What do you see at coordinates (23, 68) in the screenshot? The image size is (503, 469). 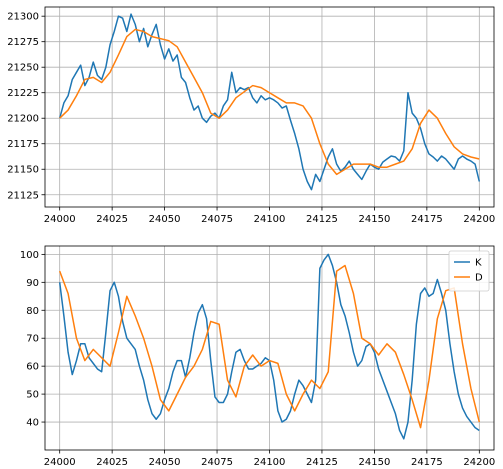 I see `y-tick-label: 21250` at bounding box center [23, 68].